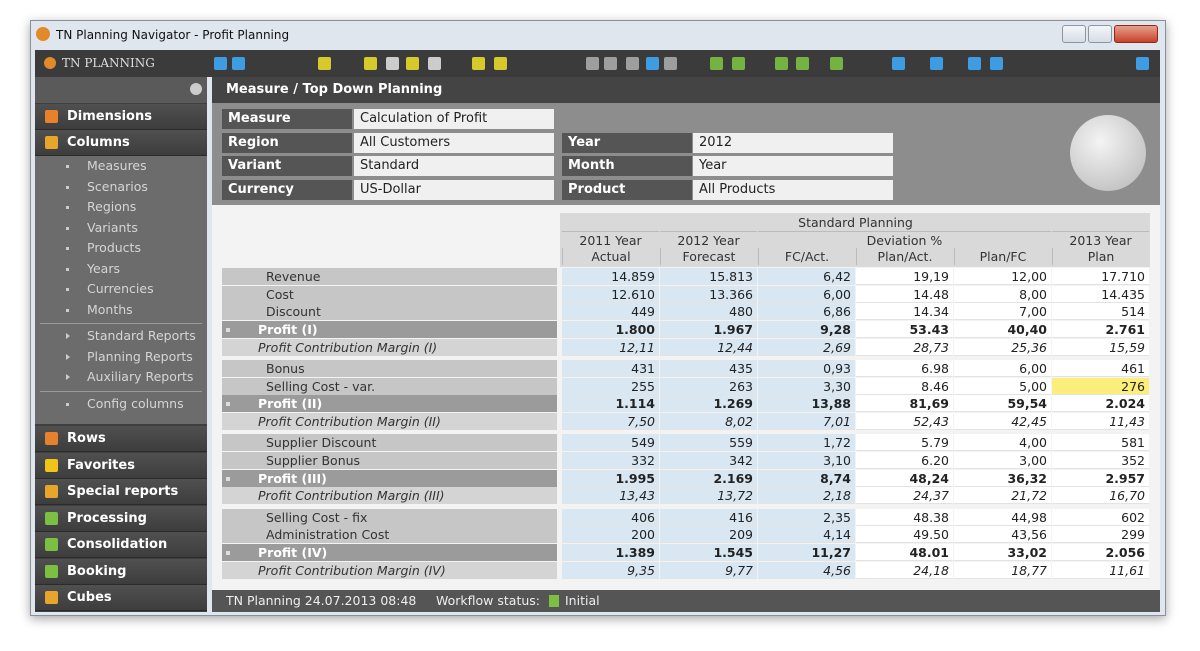 The image size is (1200, 651). Describe the element at coordinates (1002, 422) in the screenshot. I see `table-cell: 42,45` at that location.